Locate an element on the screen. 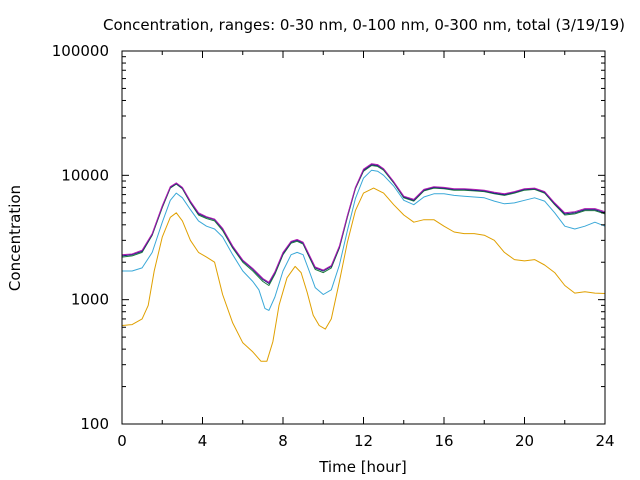 The height and width of the screenshot is (480, 640). y-axis-label: Concentration is located at coordinates (15, 238).